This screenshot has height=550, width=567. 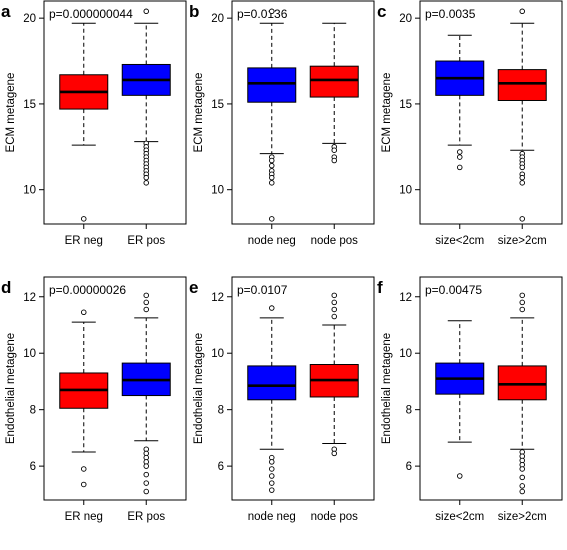 I want to click on pvalue-label: p=0.0035, so click(x=450, y=14).